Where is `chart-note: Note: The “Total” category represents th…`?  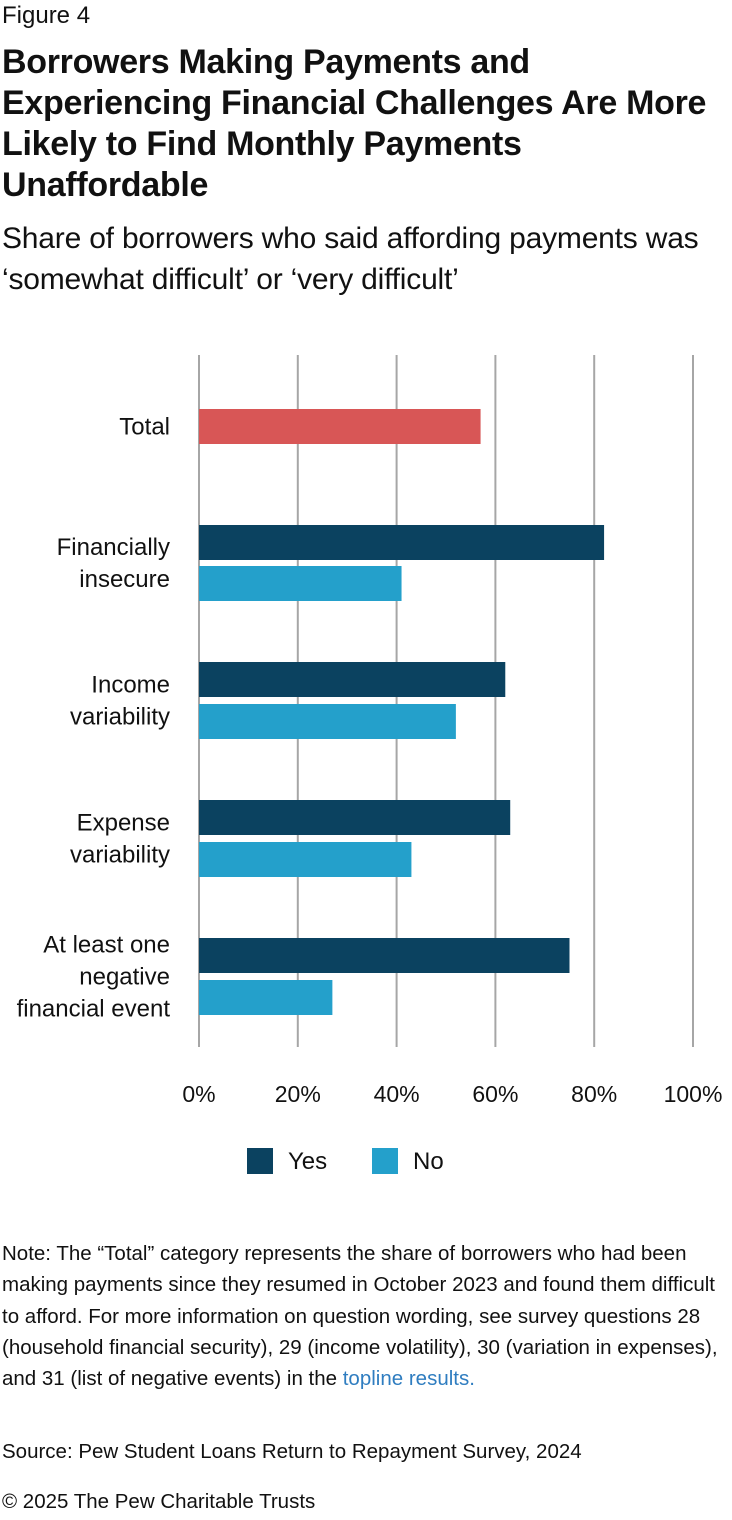
chart-note: Note: The “Total” category represents th… is located at coordinates (366, 1316).